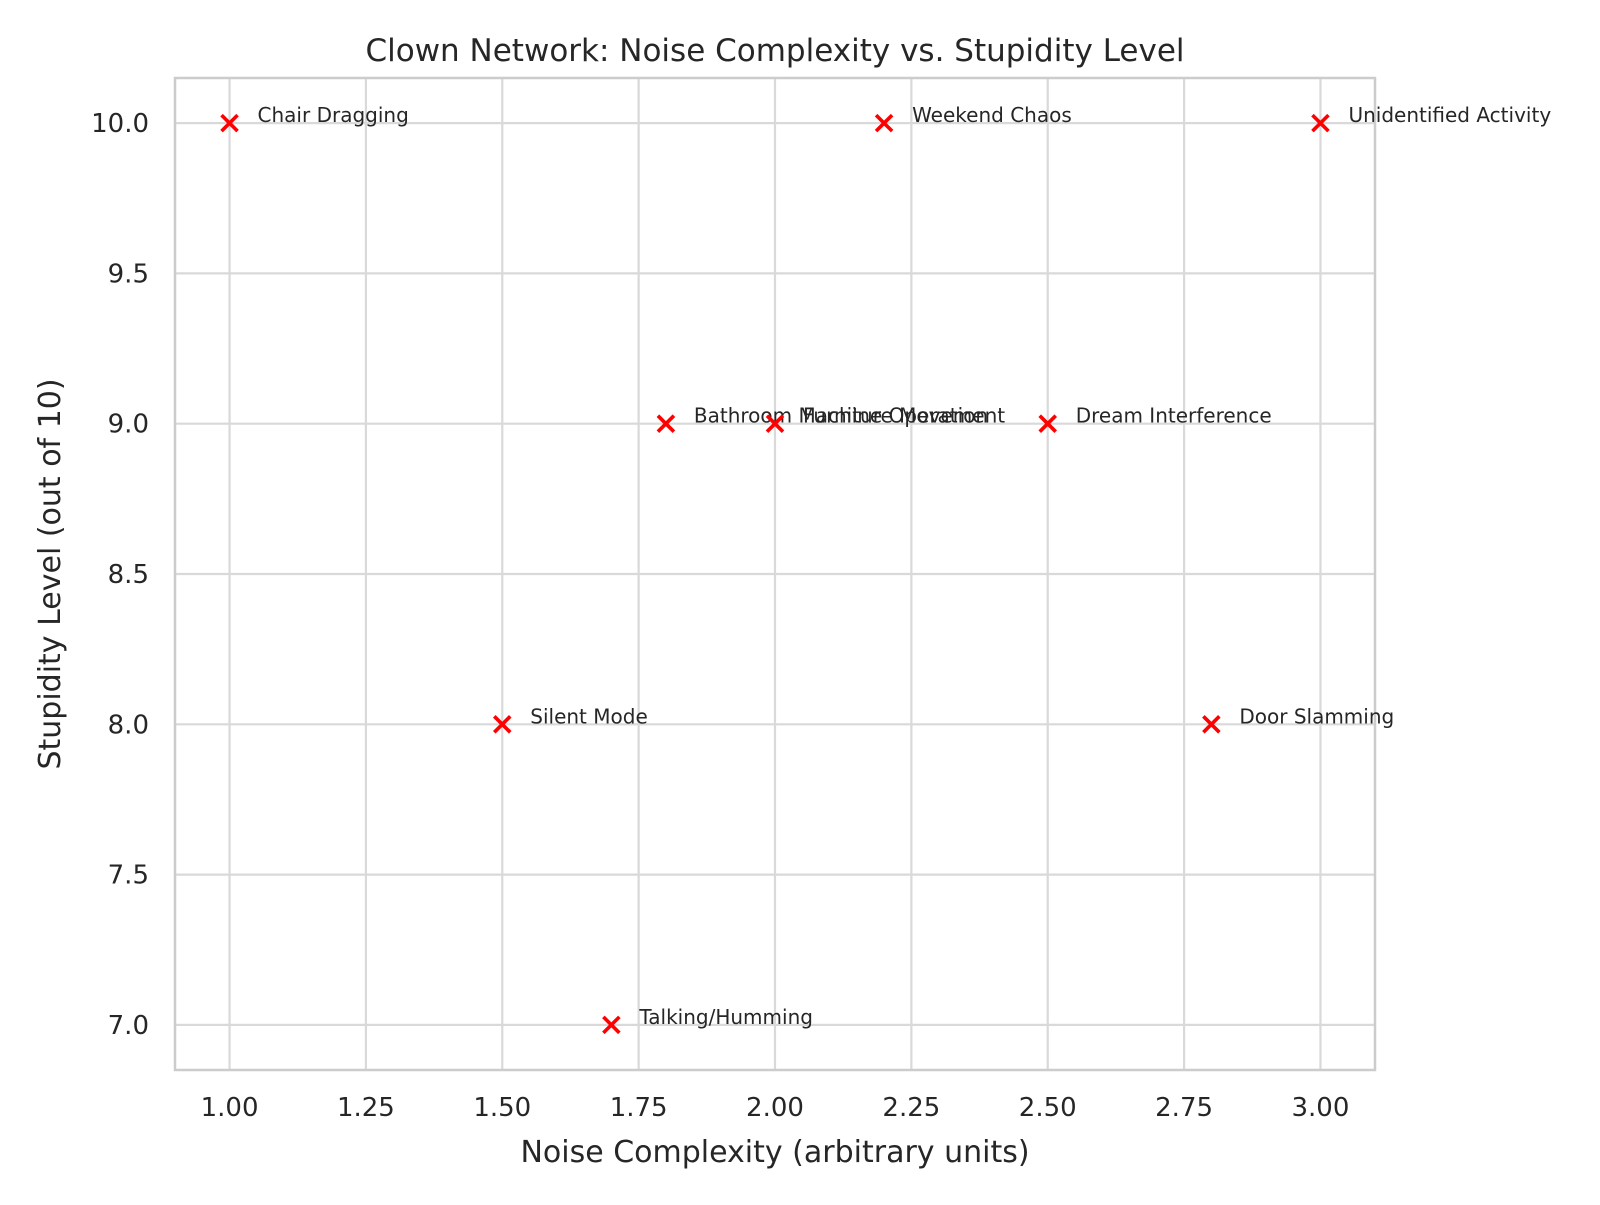 This screenshot has height=1205, width=1600. What do you see at coordinates (128, 725) in the screenshot?
I see `y-tick-label: 8.0` at bounding box center [128, 725].